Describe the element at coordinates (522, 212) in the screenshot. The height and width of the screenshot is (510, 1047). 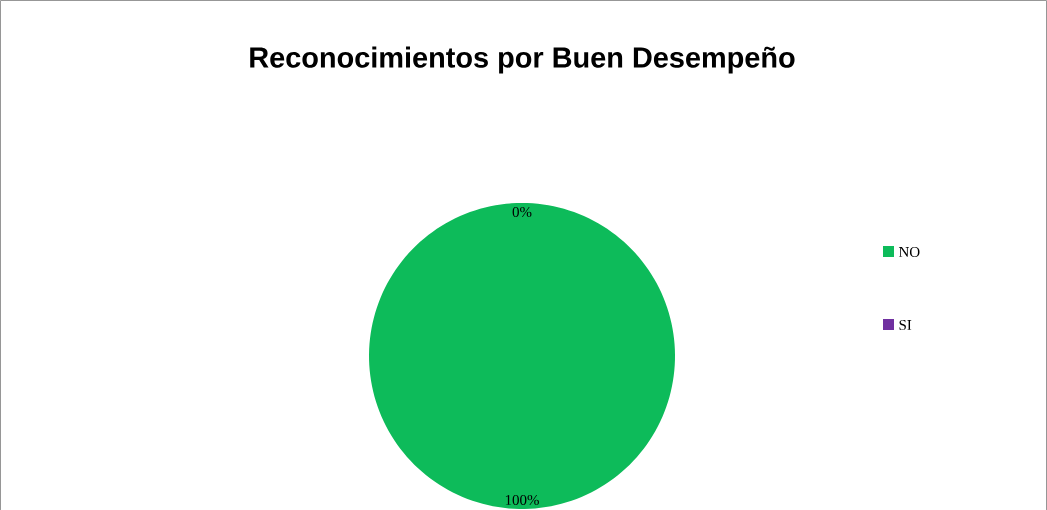
I see `text: 0%` at that location.